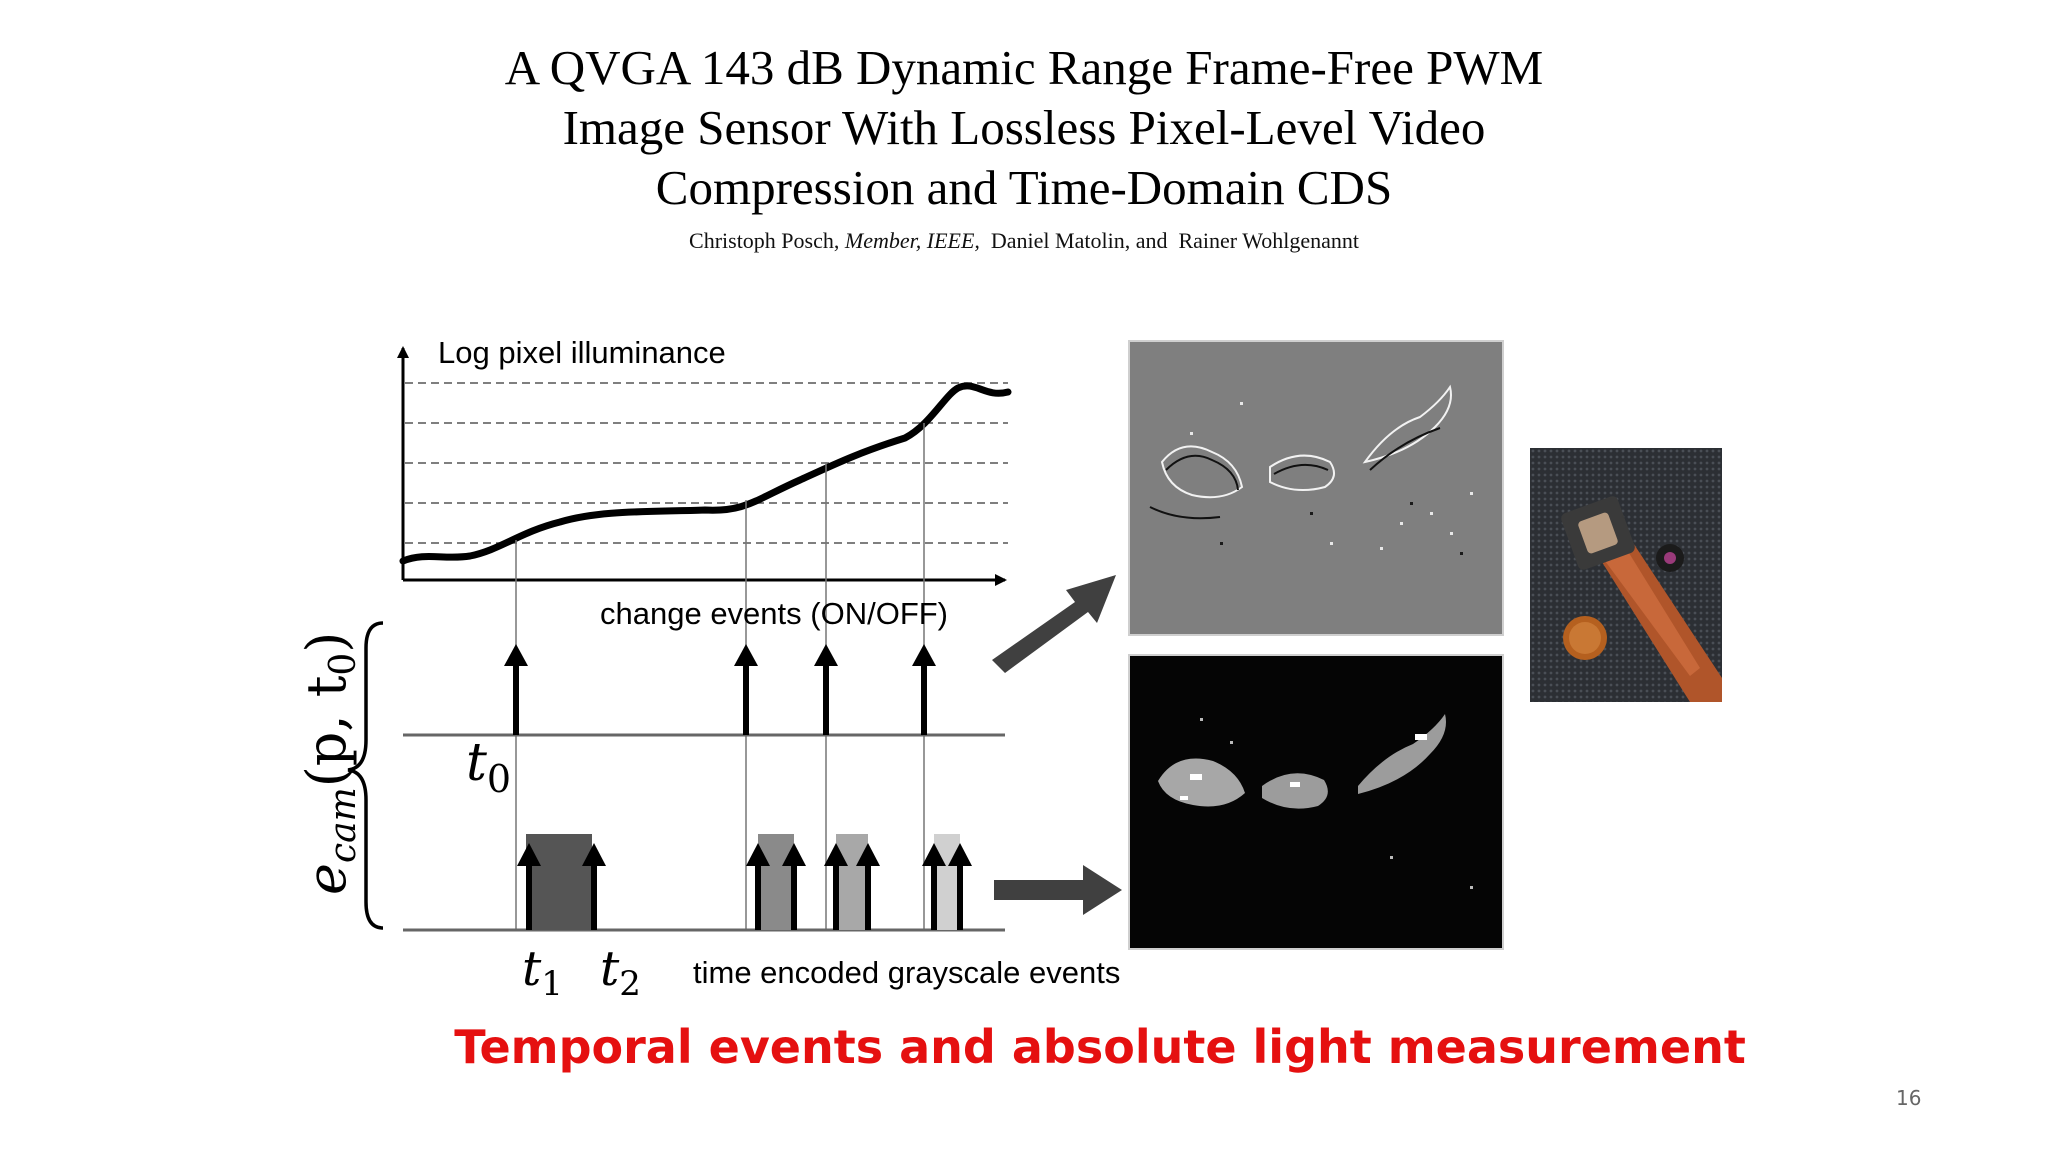 Image resolution: width=2048 pixels, height=1152 pixels. I want to click on authors-rest: Daniel Matolin, and Rainer Wohlgenannt, so click(1174, 240).